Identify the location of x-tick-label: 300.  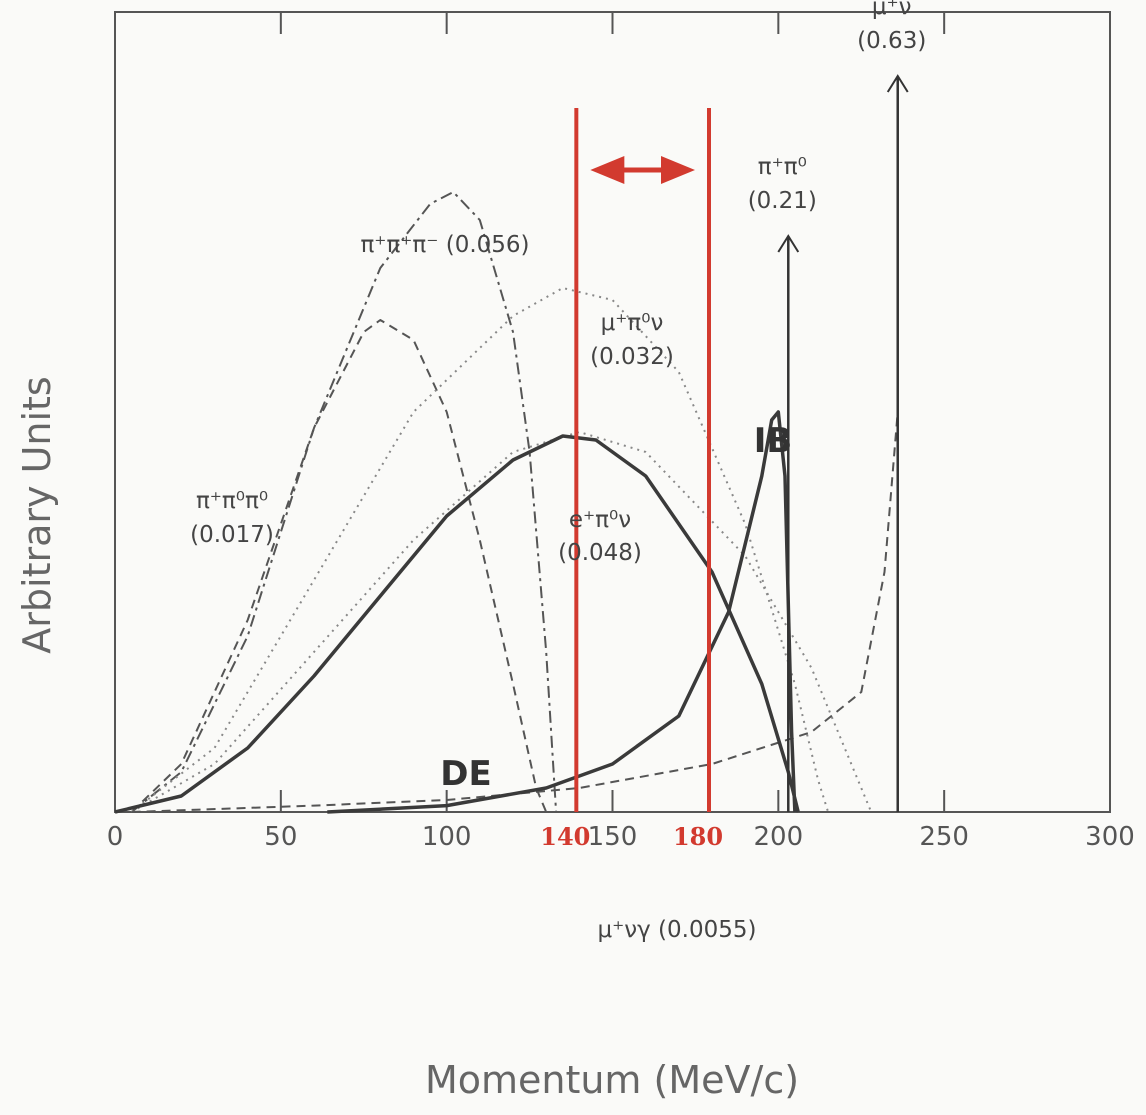
(1110, 837).